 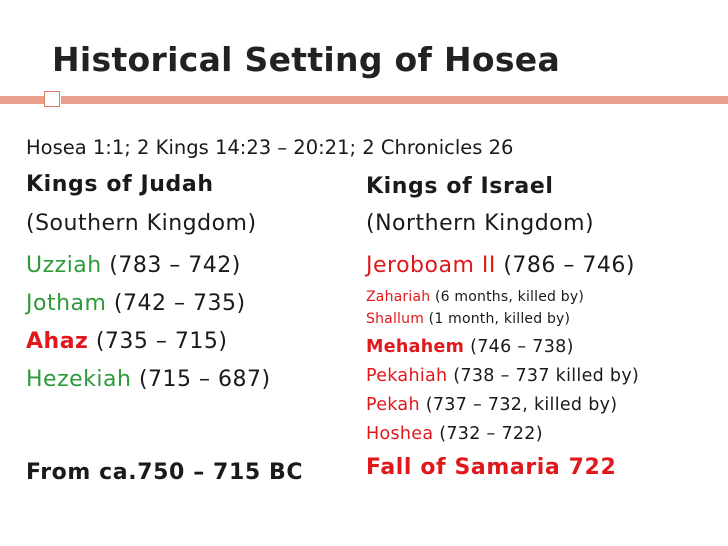 I want to click on israel-king-row: Shallum (1 month, killed by), so click(x=468, y=319).